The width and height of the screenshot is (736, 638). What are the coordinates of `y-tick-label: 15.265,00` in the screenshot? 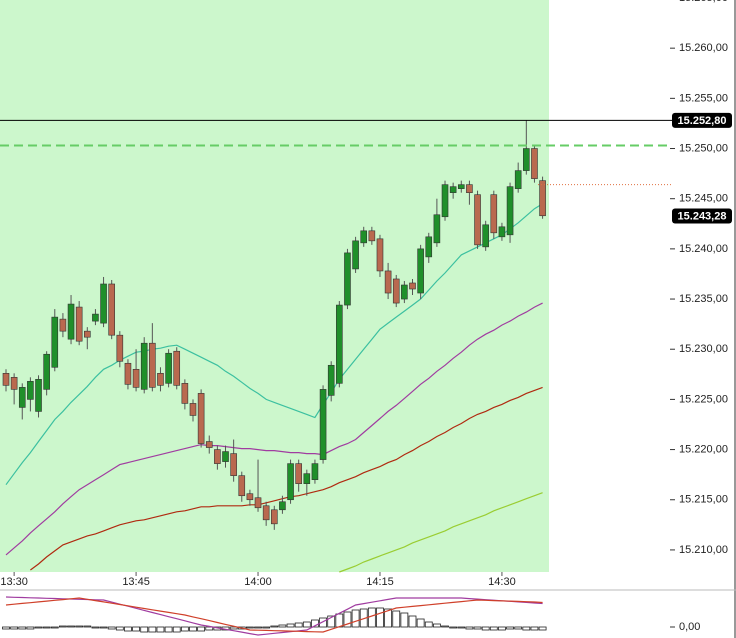 It's located at (703, 2).